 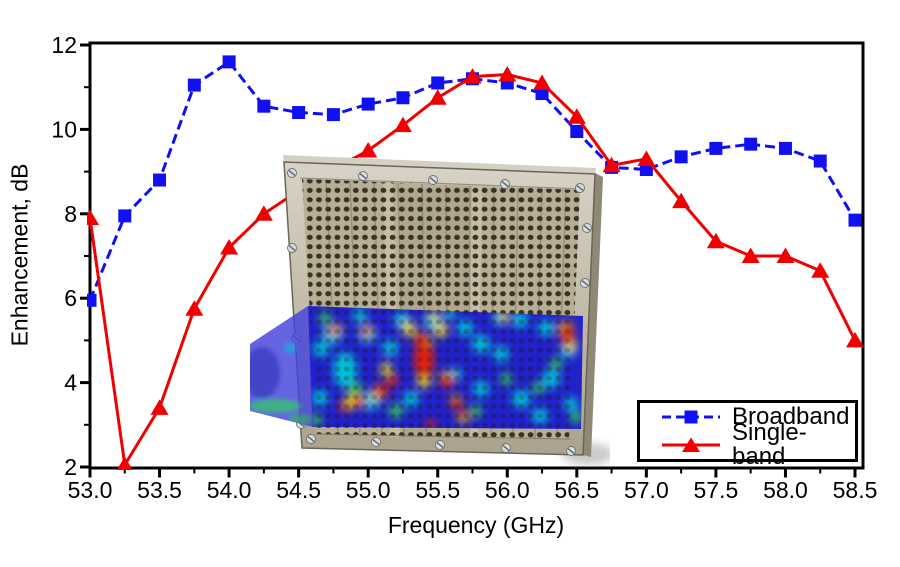 What do you see at coordinates (769, 444) in the screenshot?
I see `legend-label-single-band: Single-band` at bounding box center [769, 444].